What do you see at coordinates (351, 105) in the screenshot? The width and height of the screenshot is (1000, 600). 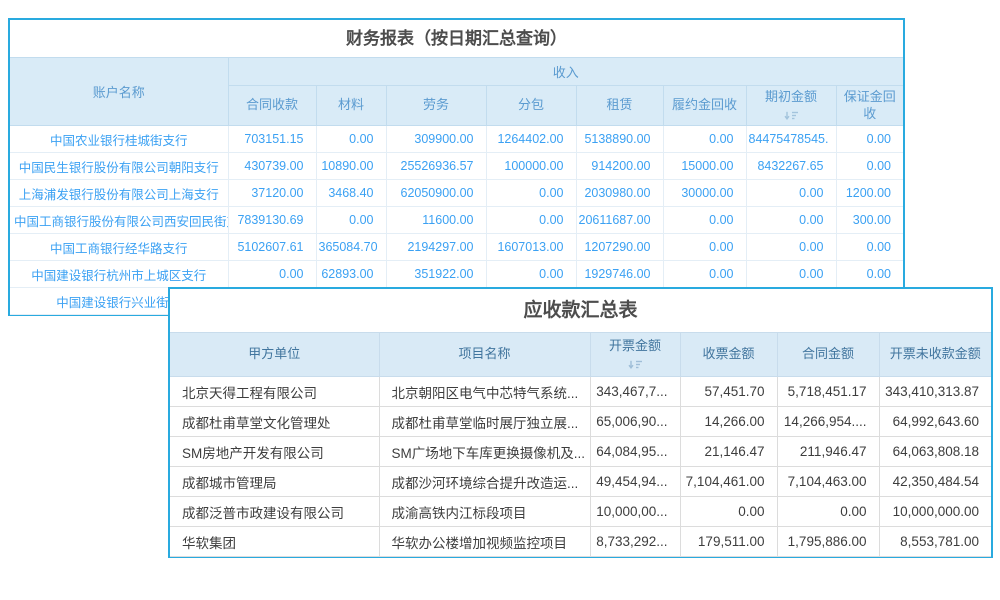 I see `column-header-material: 材料` at bounding box center [351, 105].